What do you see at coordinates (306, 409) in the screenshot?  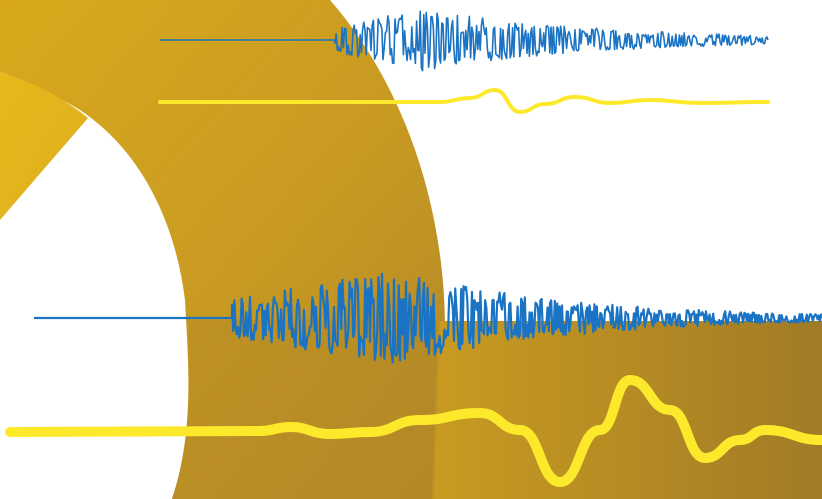 I see `gold-arc-shade` at bounding box center [306, 409].